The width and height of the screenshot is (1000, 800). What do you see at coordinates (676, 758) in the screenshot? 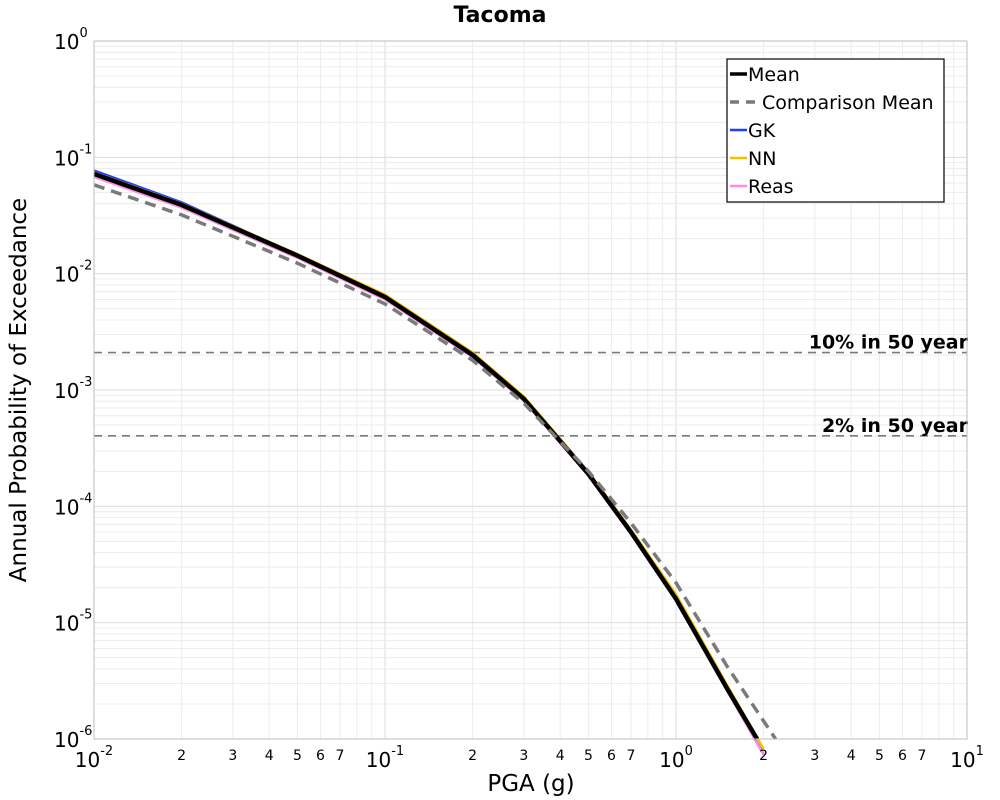
I see `x-tick-label: 10⁰` at bounding box center [676, 758].